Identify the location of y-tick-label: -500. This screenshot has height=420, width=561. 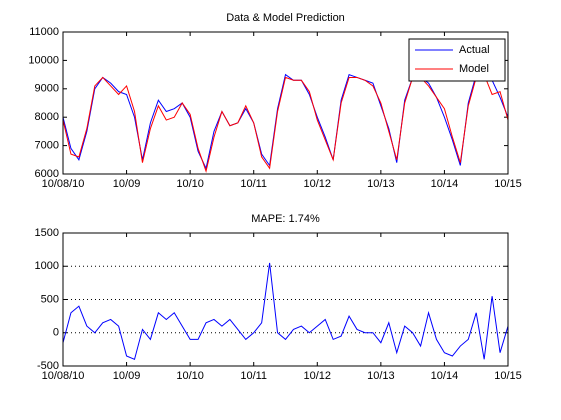
(48, 366).